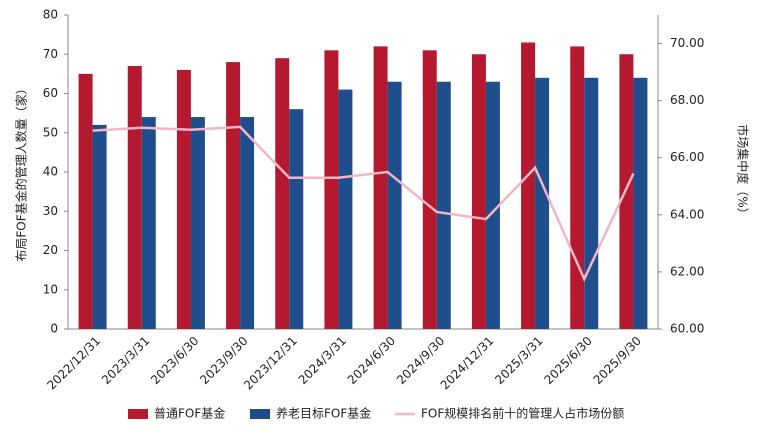  I want to click on x-tick-label: 2025/3/31, so click(518, 360).